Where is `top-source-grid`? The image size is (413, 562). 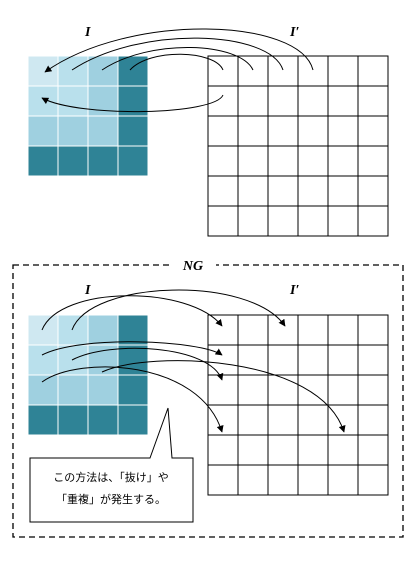 top-source-grid is located at coordinates (88, 116).